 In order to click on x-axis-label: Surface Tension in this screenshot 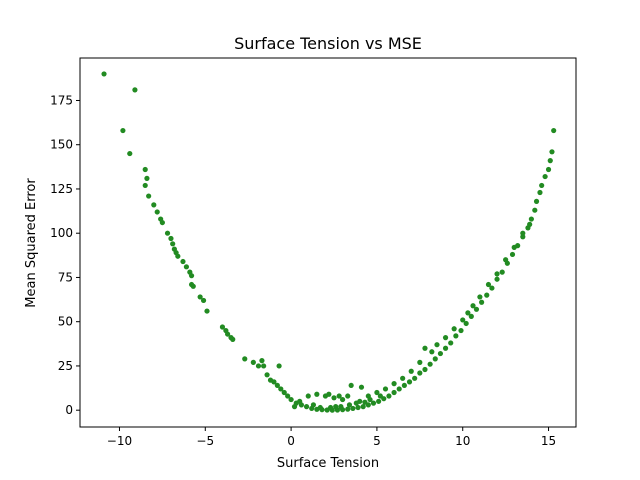, I will do `click(328, 463)`.